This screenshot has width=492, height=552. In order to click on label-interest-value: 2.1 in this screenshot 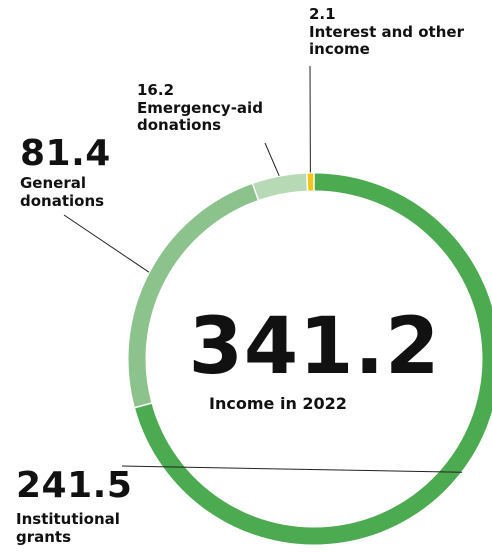, I will do `click(322, 14)`.